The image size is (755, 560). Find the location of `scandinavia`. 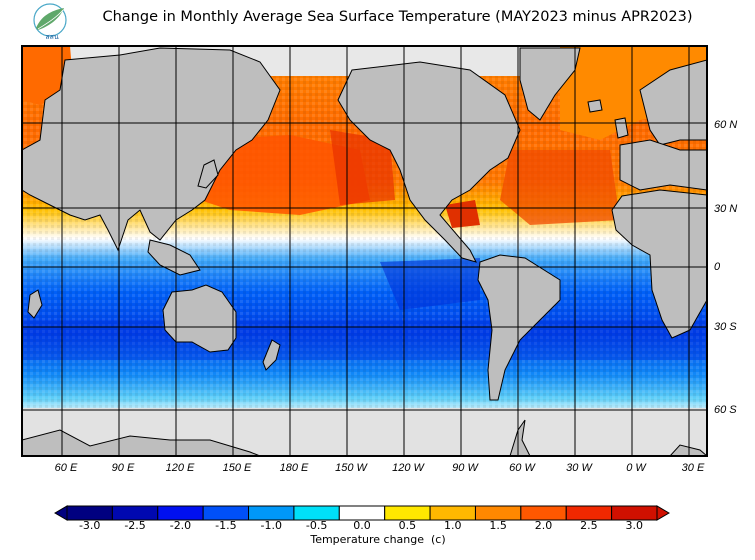

scandinavia is located at coordinates (673, 102).